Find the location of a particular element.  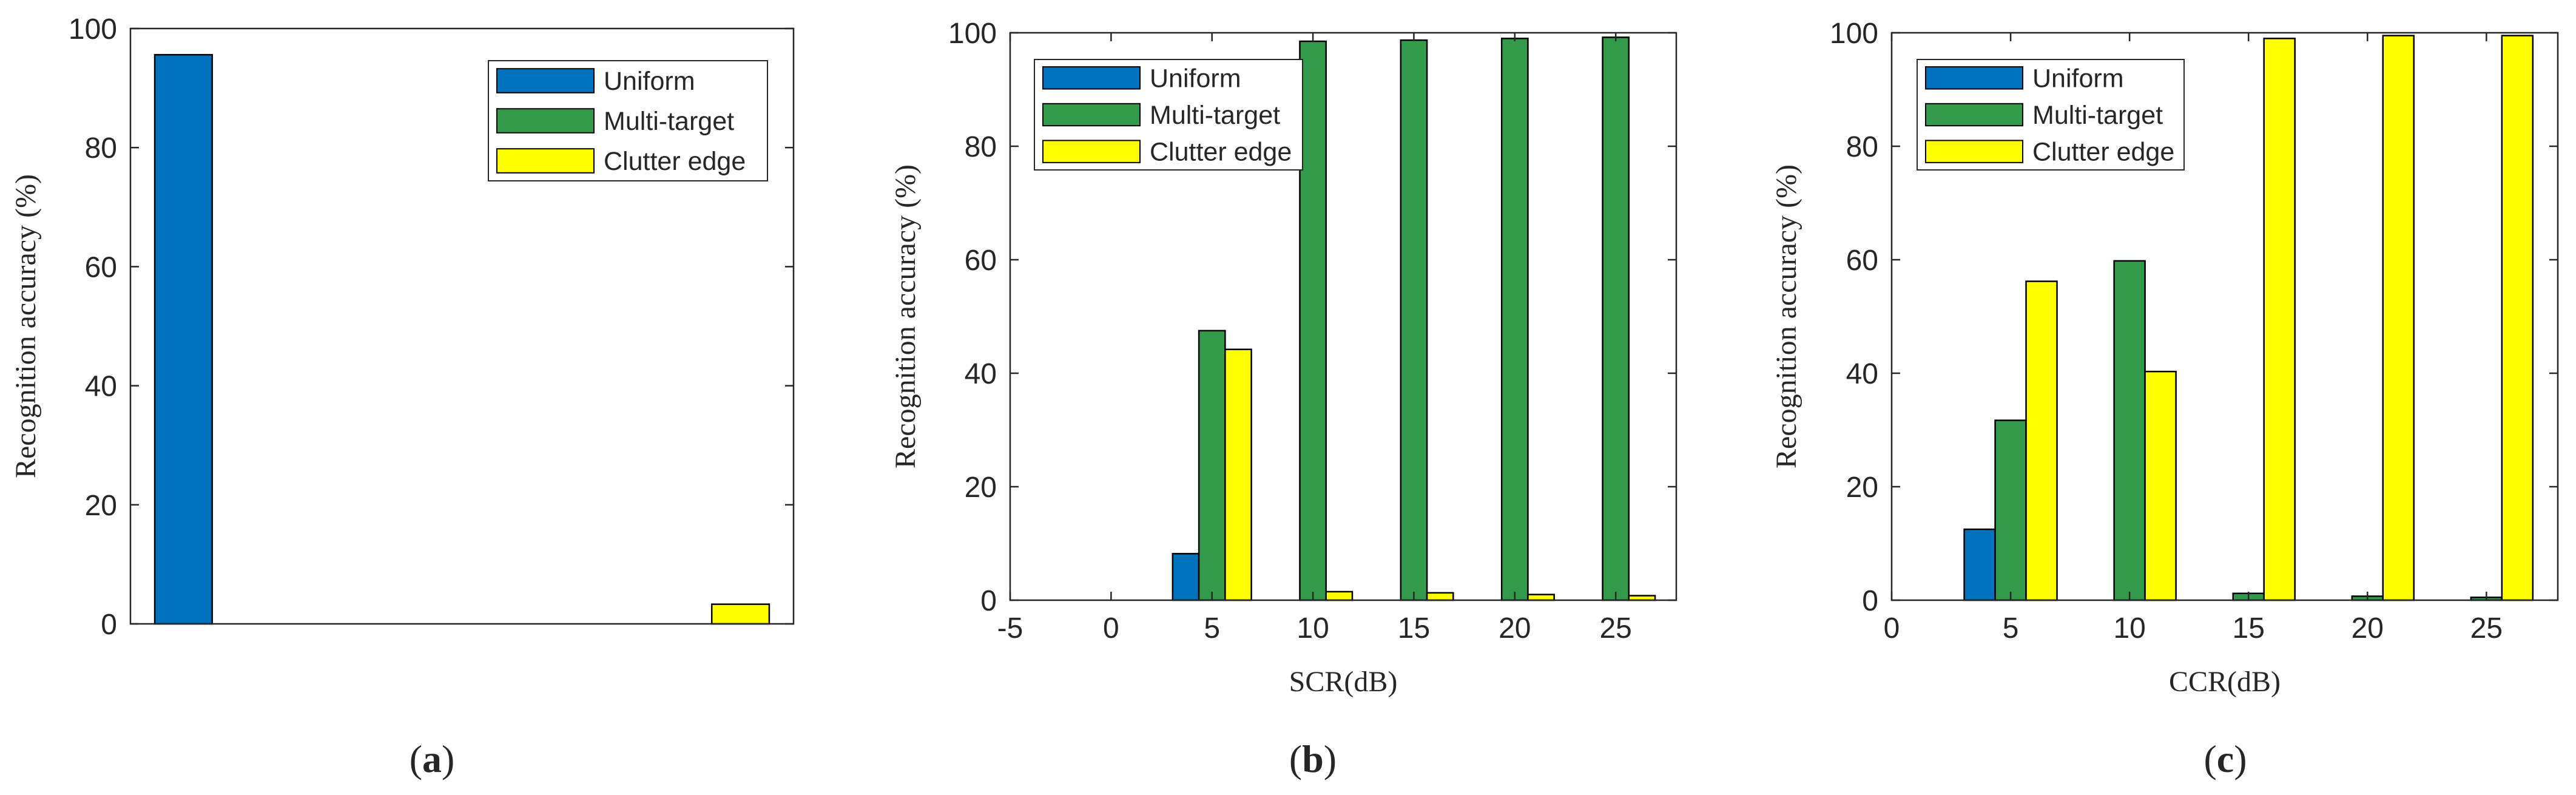

caption-letter: a is located at coordinates (432, 758).